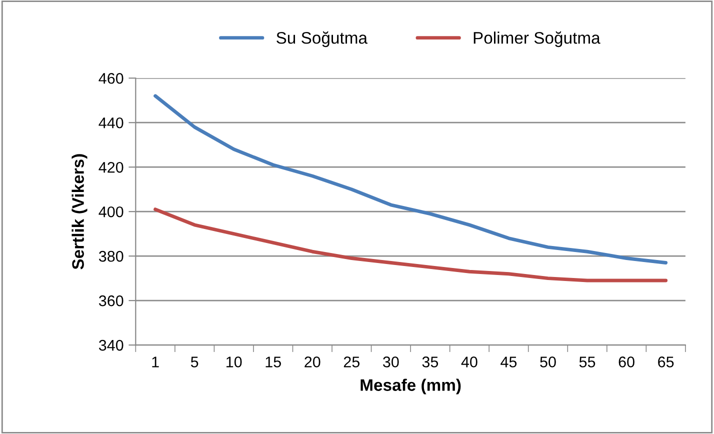 This screenshot has width=714, height=434. What do you see at coordinates (111, 300) in the screenshot?
I see `y-tick-label: 360` at bounding box center [111, 300].